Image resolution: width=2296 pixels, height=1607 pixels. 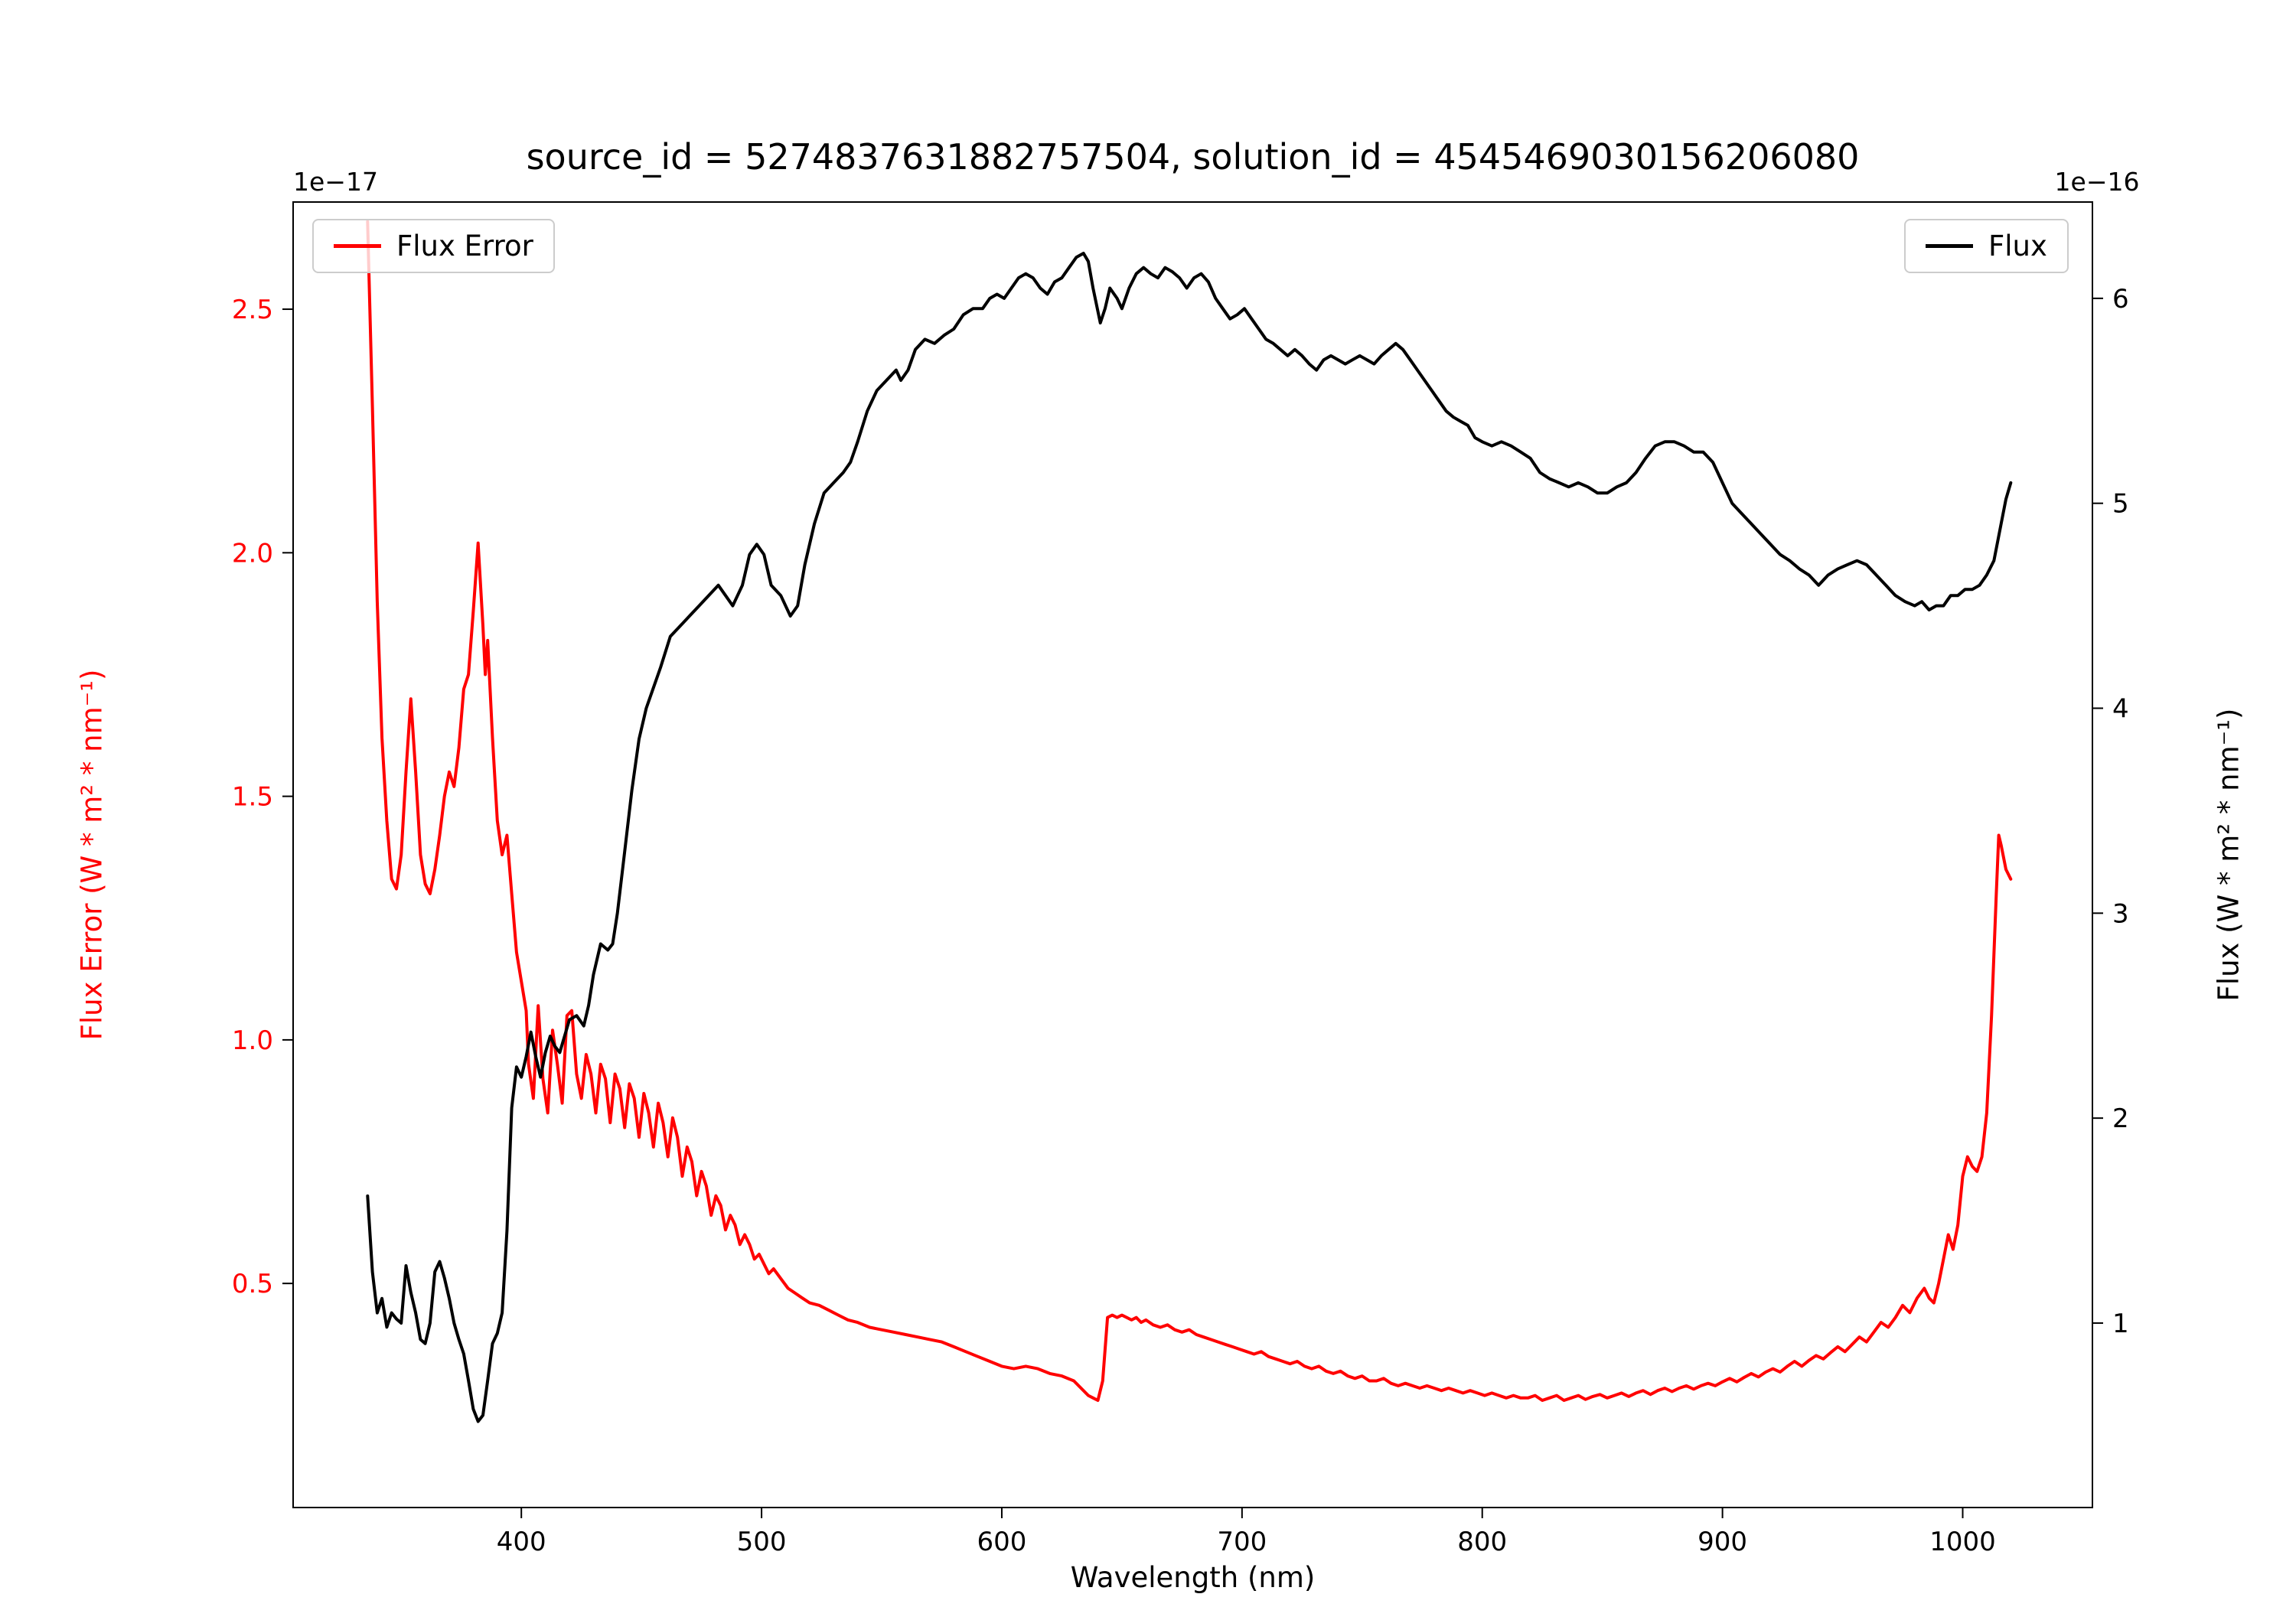 What do you see at coordinates (252, 553) in the screenshot?
I see `left-y-tick-label: 2.0` at bounding box center [252, 553].